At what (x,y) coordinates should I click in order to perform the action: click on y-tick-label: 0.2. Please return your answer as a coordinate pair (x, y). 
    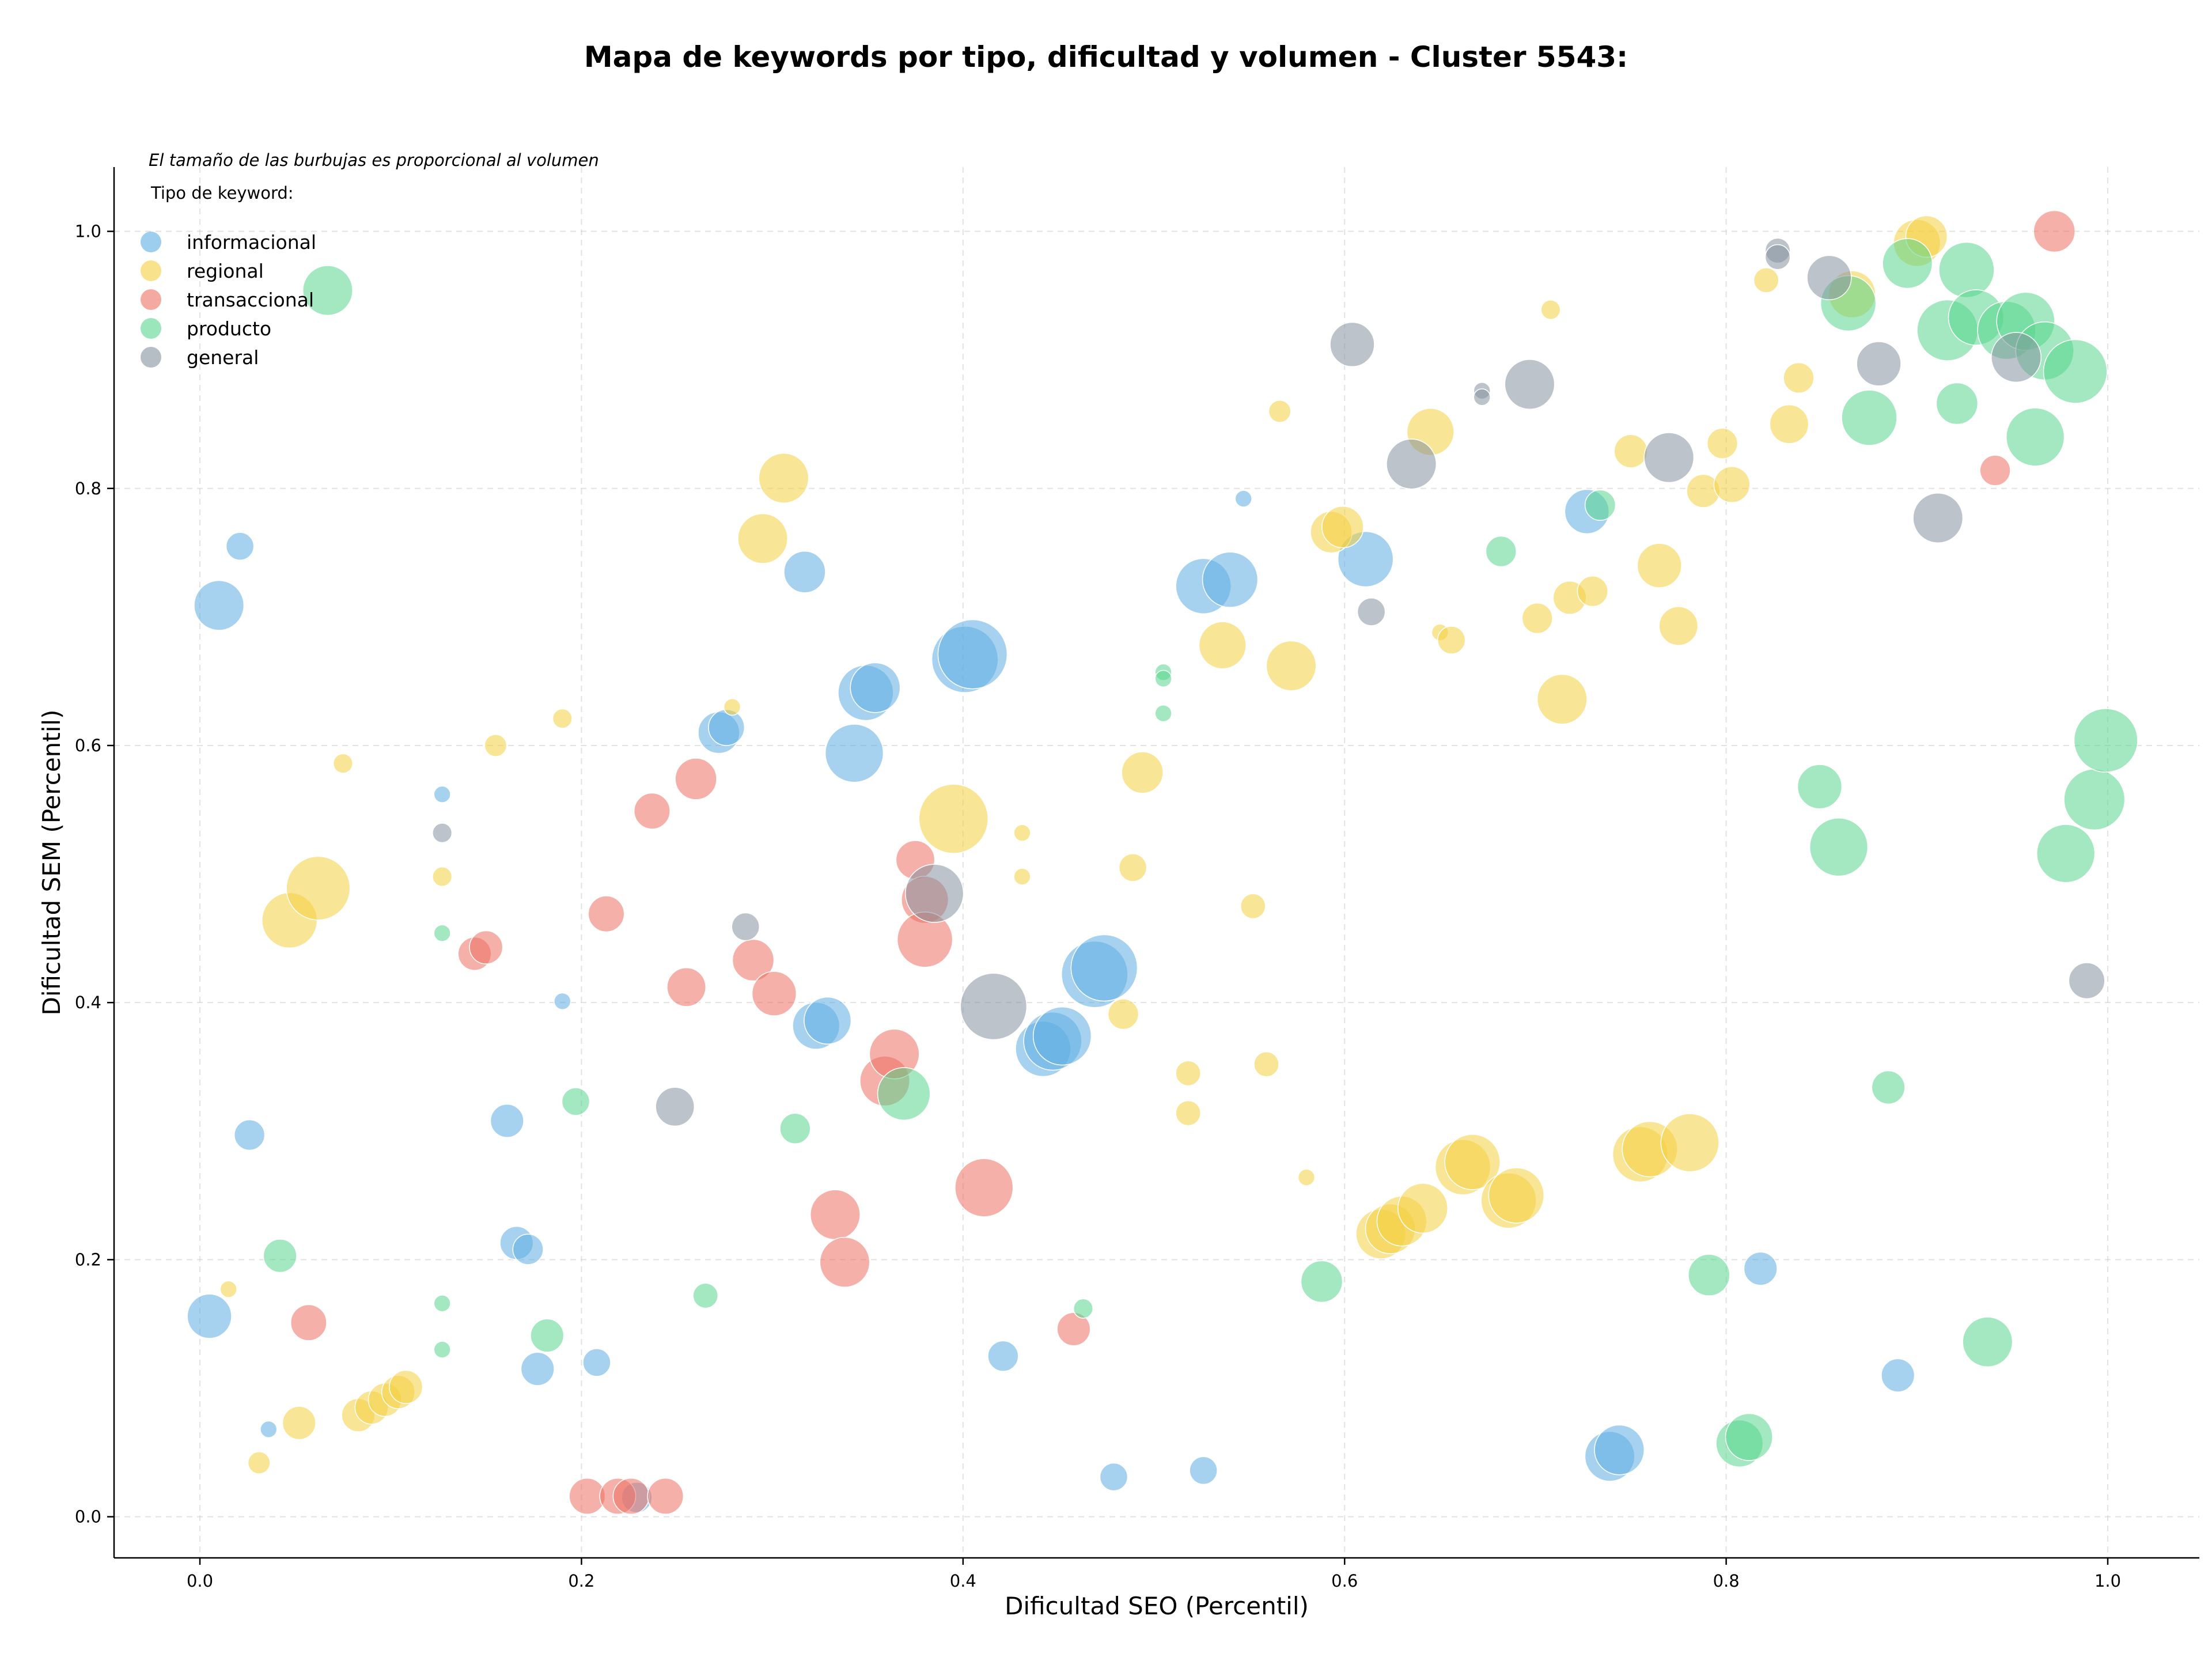
    Looking at the image, I should click on (88, 1259).